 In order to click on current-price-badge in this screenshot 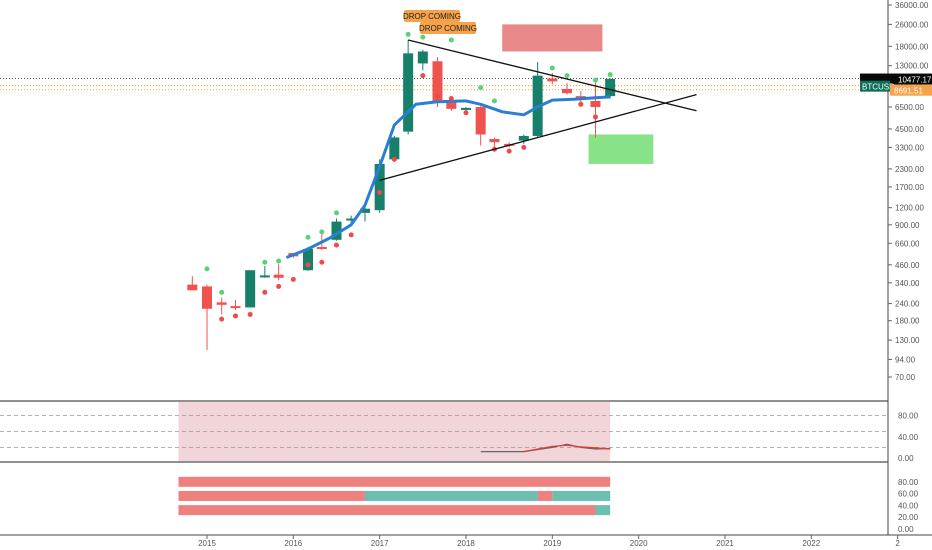, I will do `click(896, 79)`.